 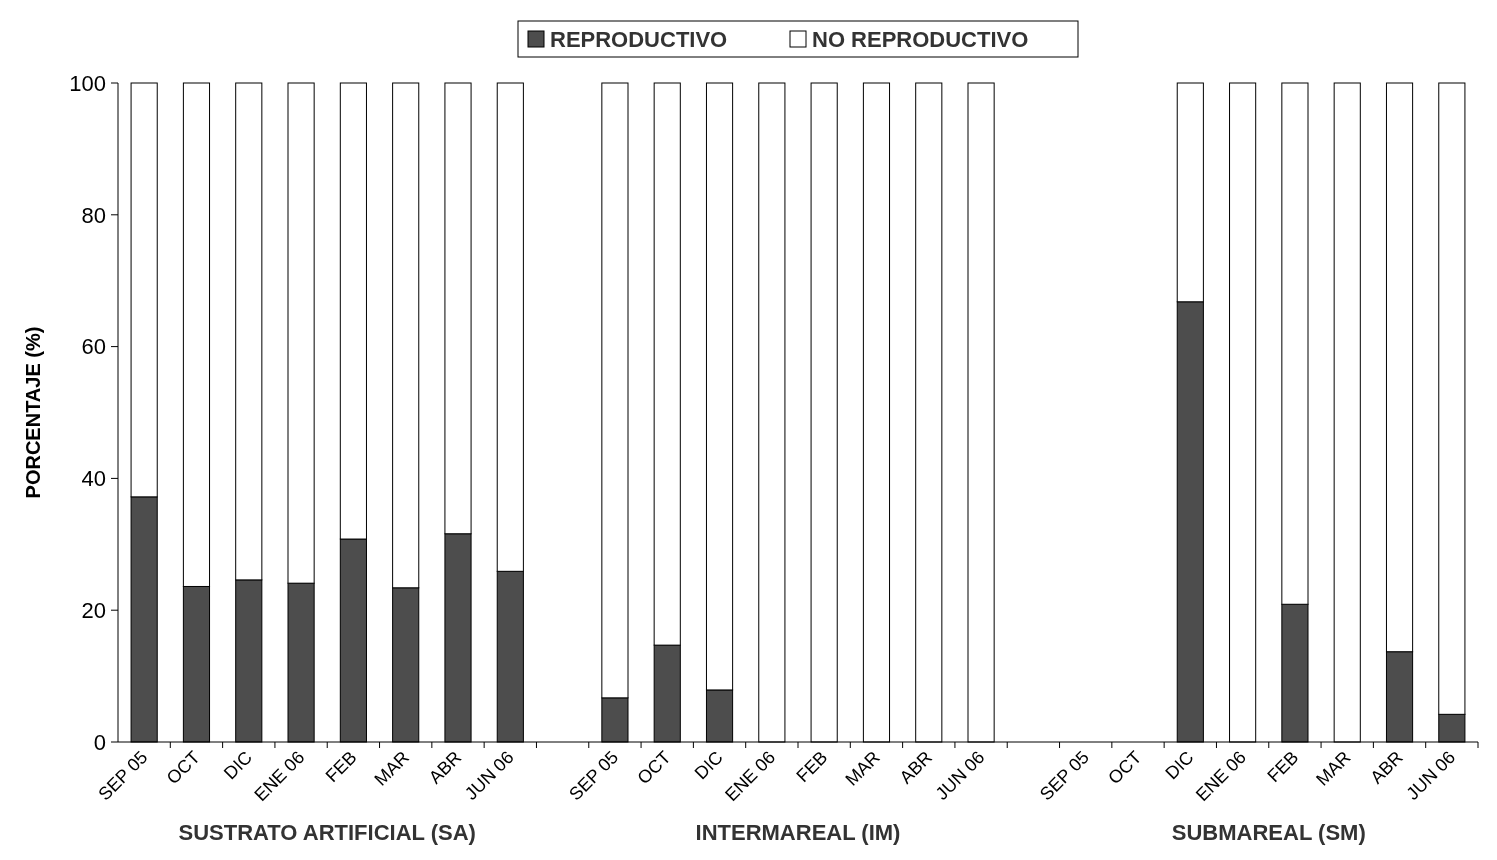 What do you see at coordinates (99, 742) in the screenshot?
I see `y-tick-label: 0` at bounding box center [99, 742].